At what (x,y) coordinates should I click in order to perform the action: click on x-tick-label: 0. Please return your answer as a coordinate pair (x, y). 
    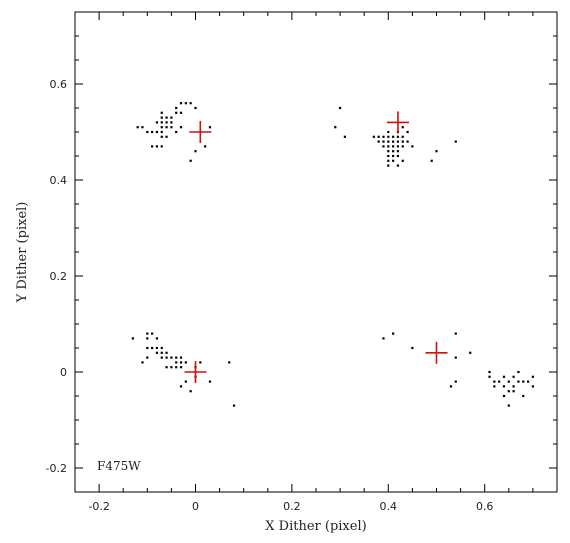
    Looking at the image, I should click on (195, 506).